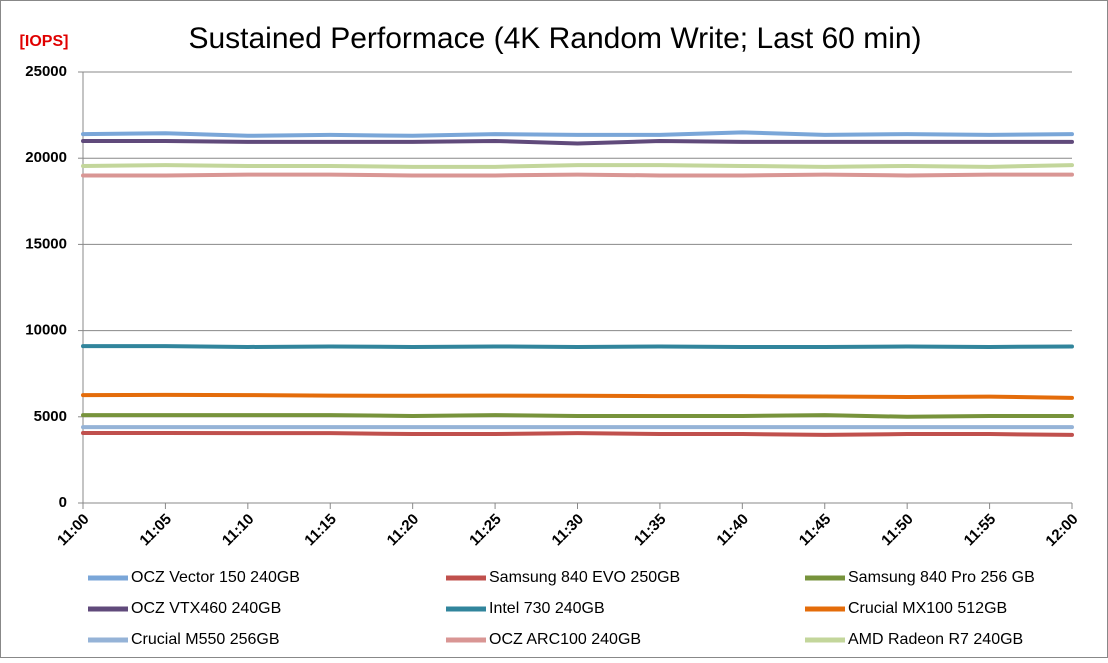 This screenshot has height=663, width=1108. I want to click on legend-label: OCZ VTX460 240GB, so click(206, 608).